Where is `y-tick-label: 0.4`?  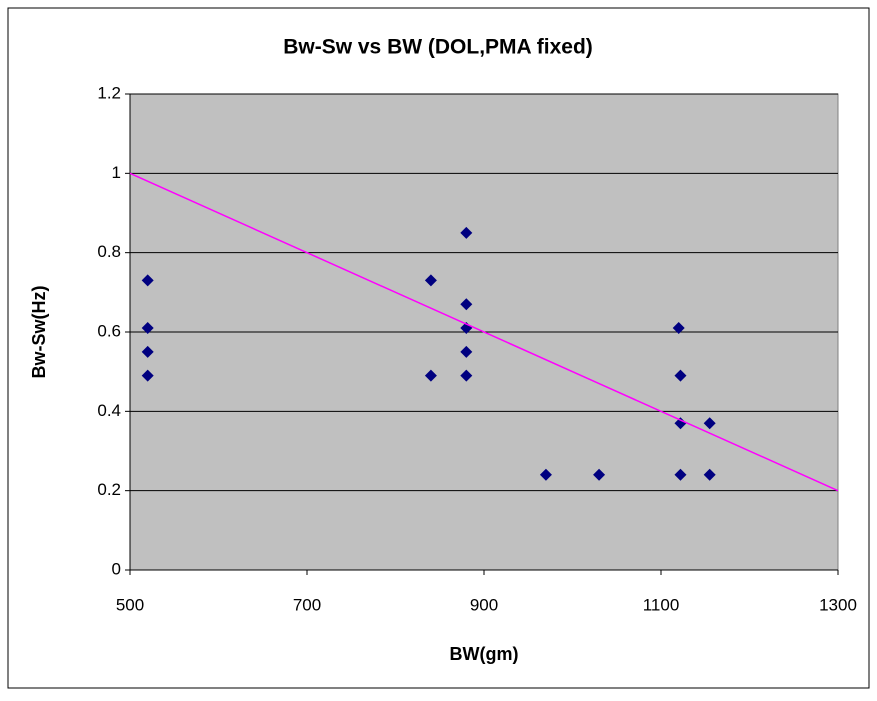 y-tick-label: 0.4 is located at coordinates (109, 410).